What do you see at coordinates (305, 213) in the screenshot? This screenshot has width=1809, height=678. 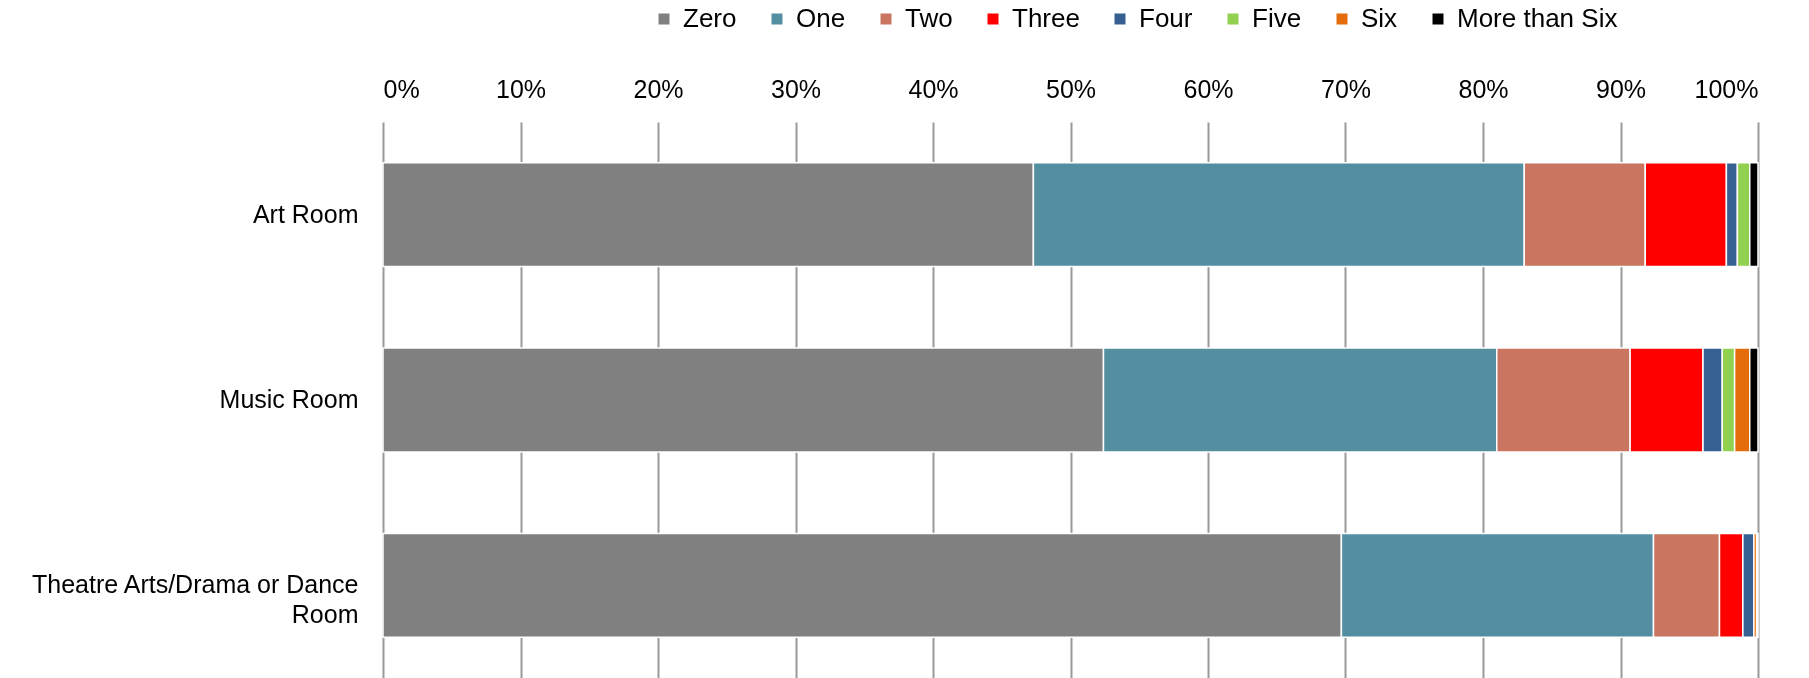 I see `y-tick-label: Art Room` at bounding box center [305, 213].